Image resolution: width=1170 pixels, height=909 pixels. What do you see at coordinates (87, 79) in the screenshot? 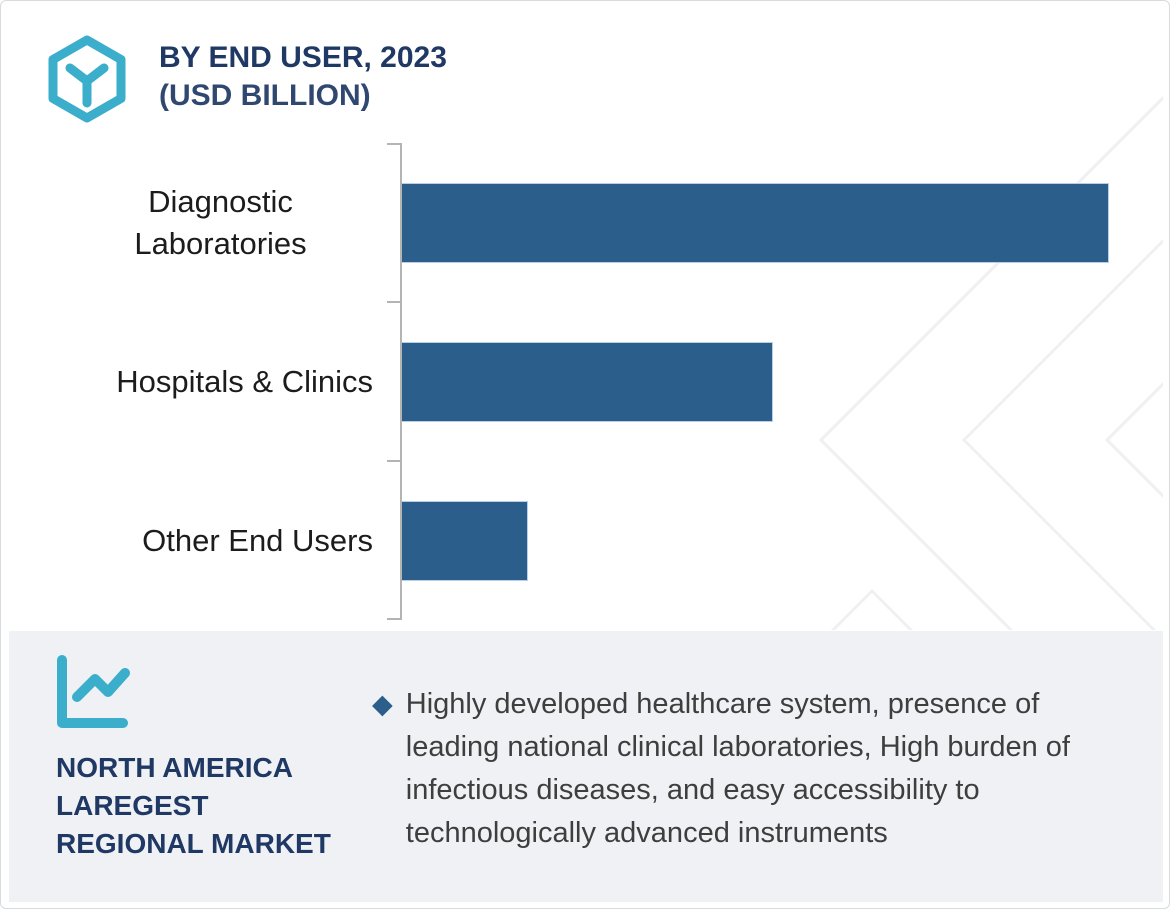
I see `hexagon-cube-icon` at bounding box center [87, 79].